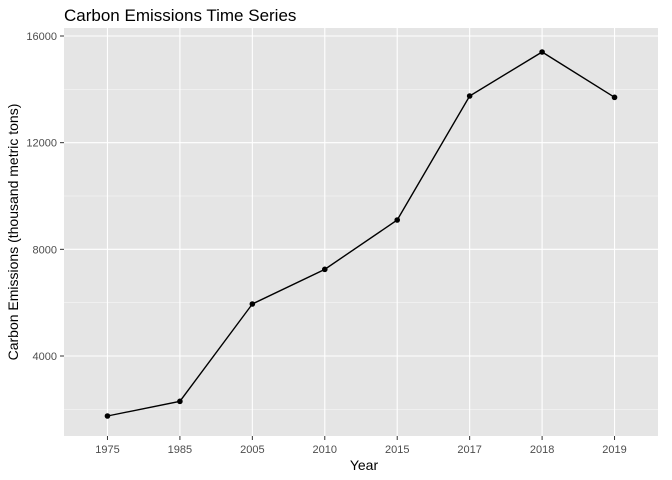  Describe the element at coordinates (180, 15) in the screenshot. I see `chart-title: Carbon Emissions Time Series` at that location.